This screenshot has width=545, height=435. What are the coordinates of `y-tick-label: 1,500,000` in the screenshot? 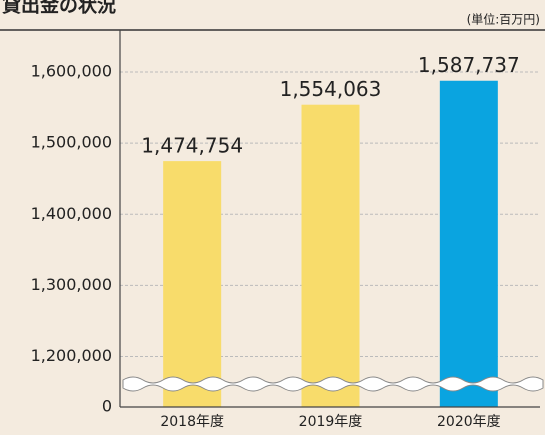 It's located at (71, 142).